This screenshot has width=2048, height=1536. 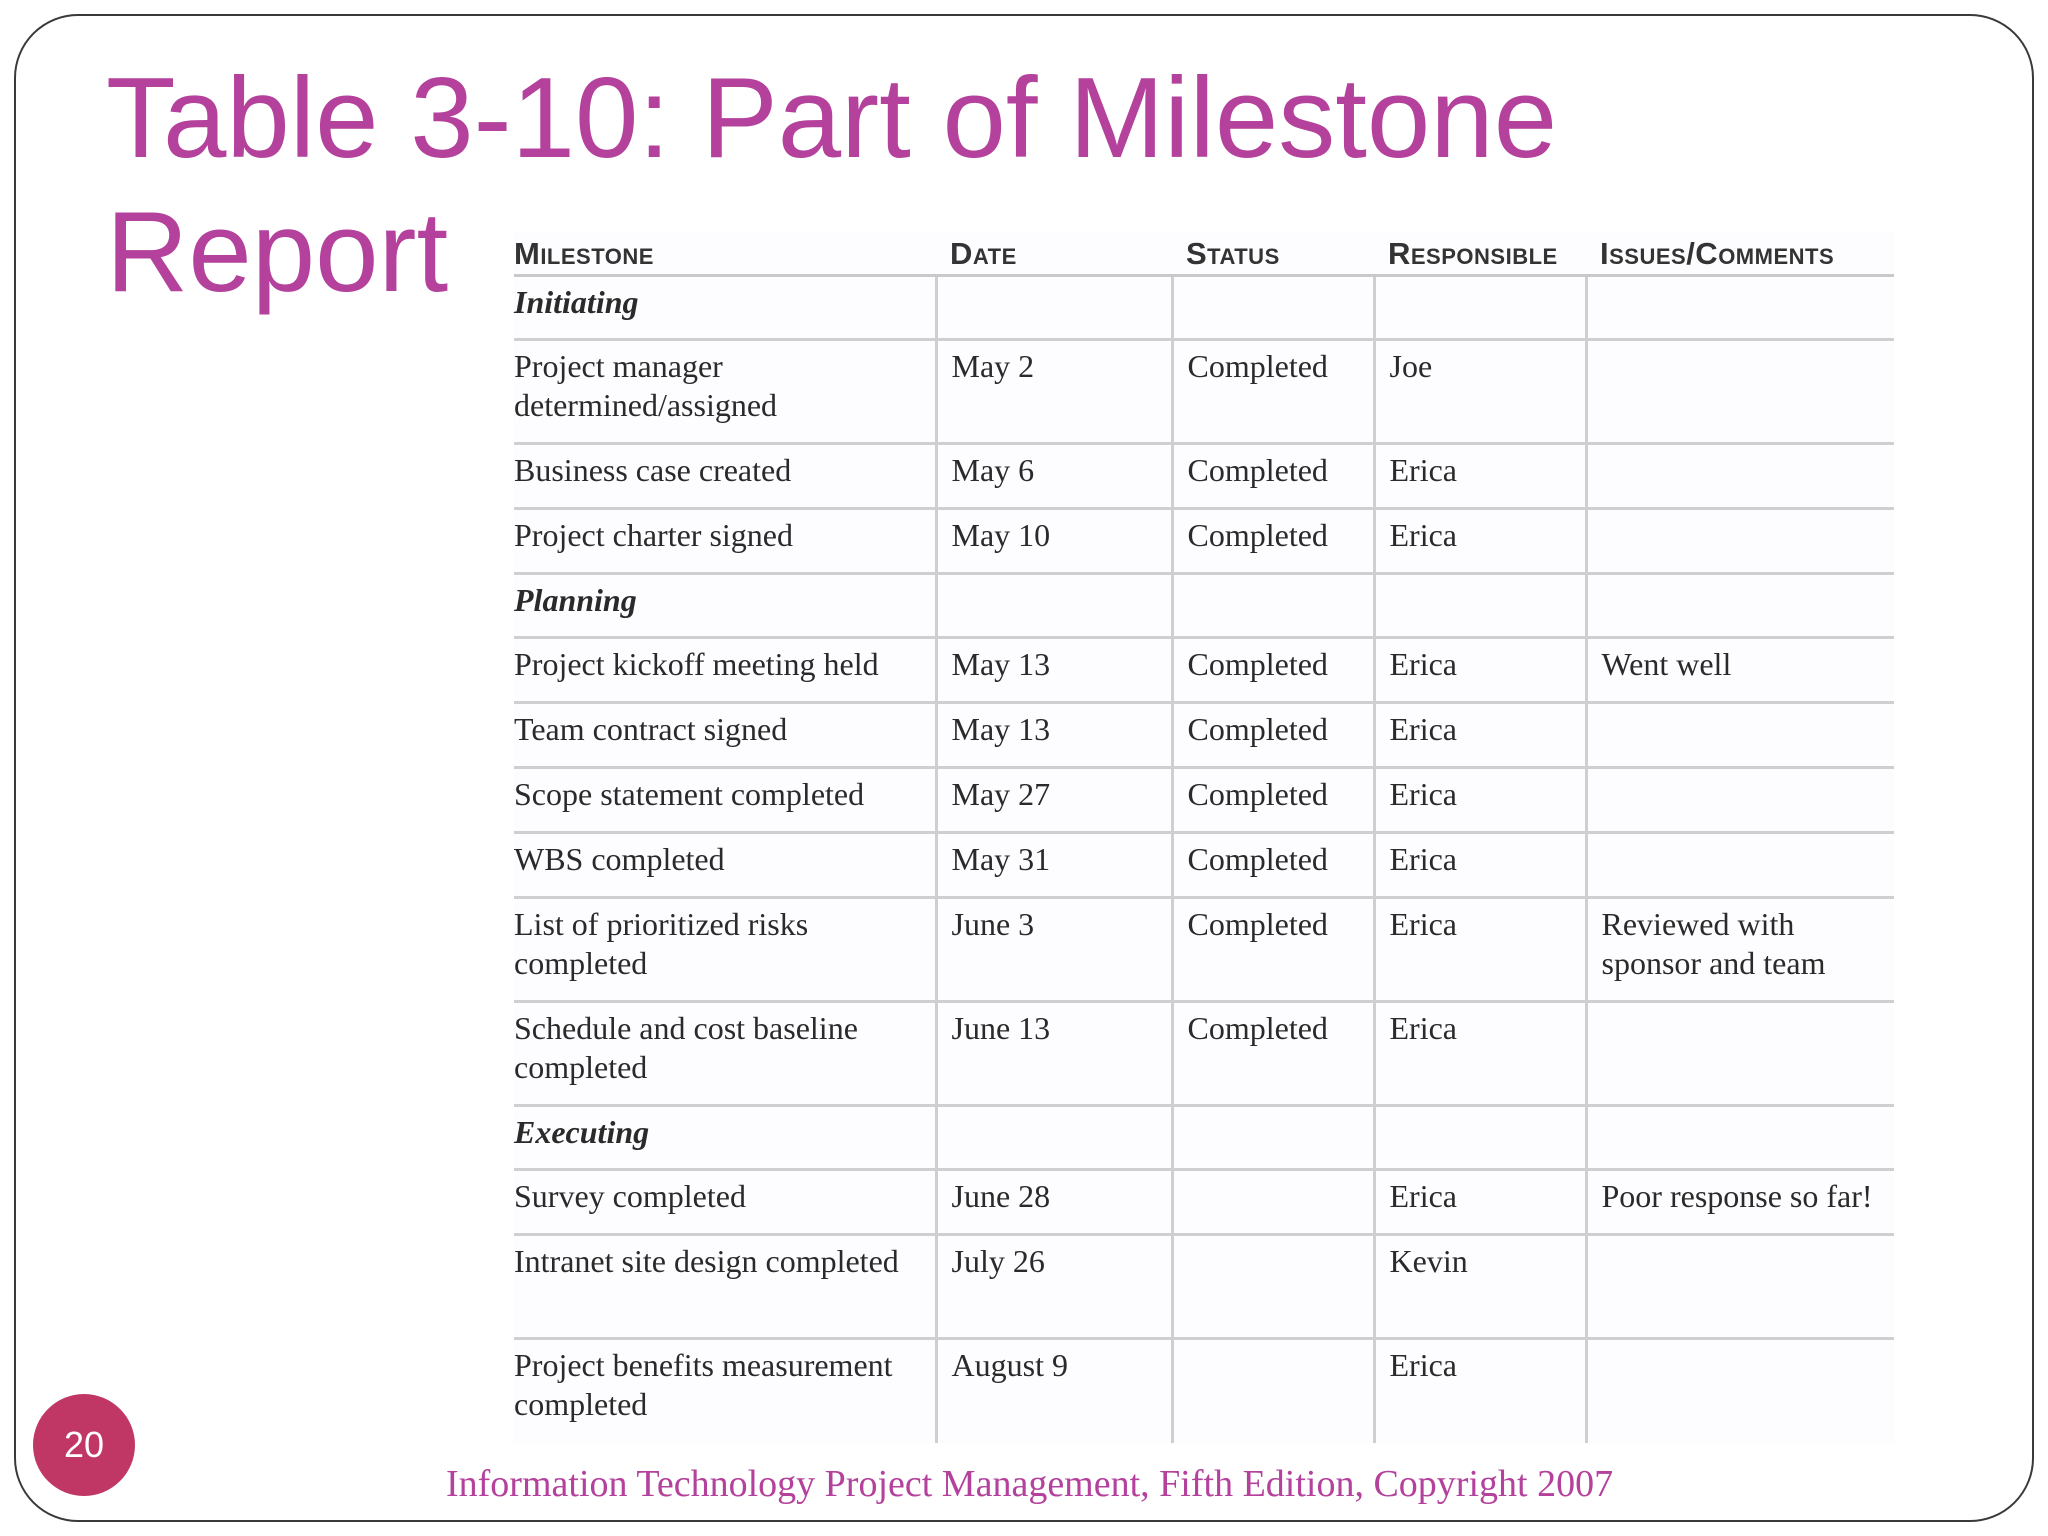 I want to click on phase-label: Executing, so click(x=725, y=1138).